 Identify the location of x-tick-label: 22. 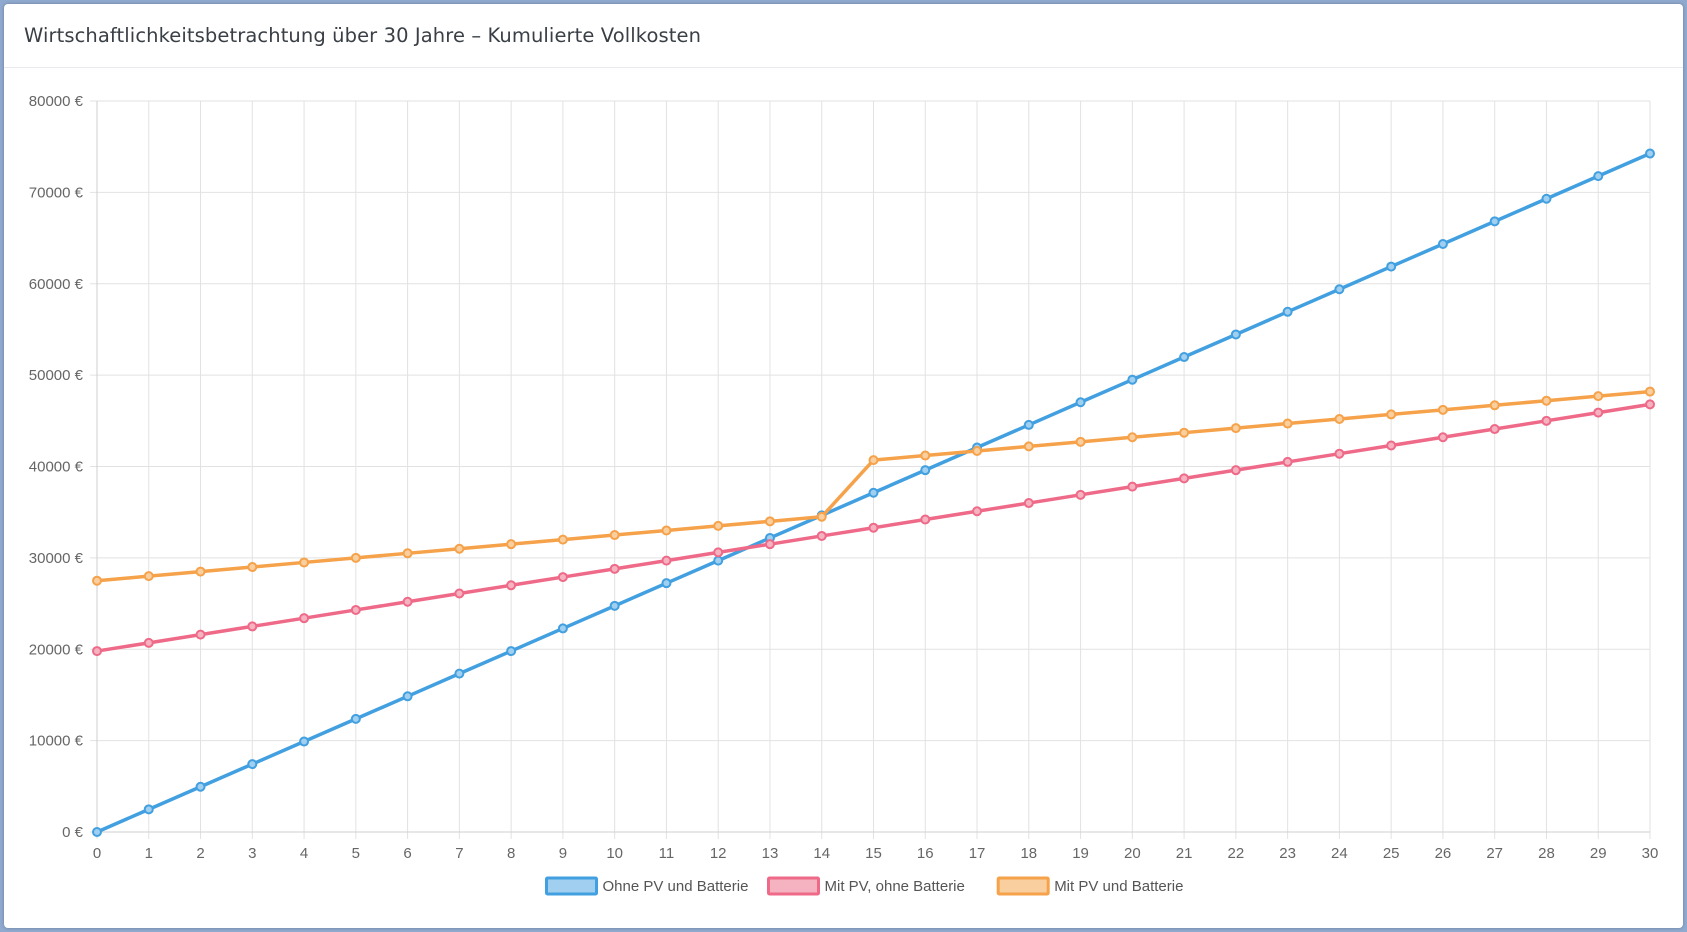
(1236, 853).